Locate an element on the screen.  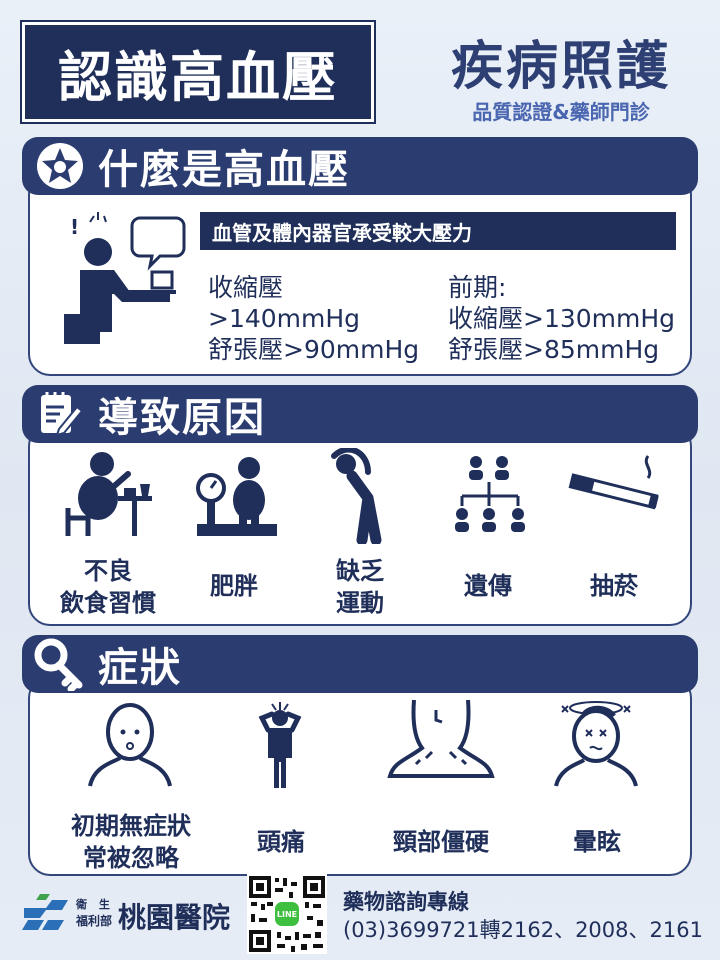
weight-scale-icon is located at coordinates (237, 499).